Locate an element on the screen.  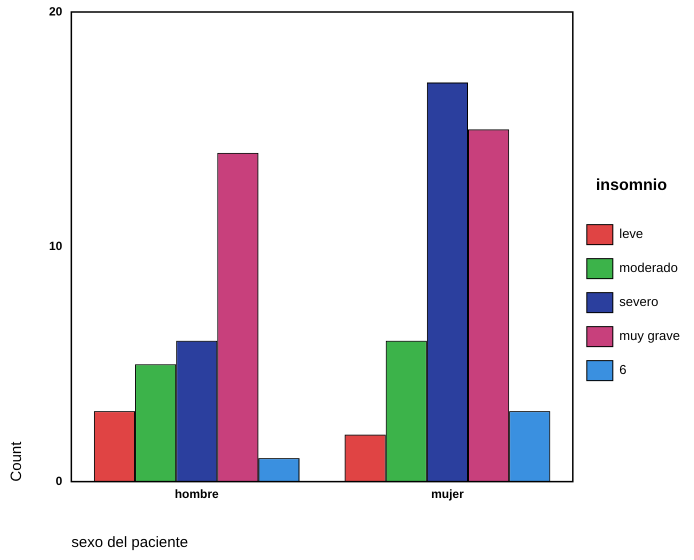
y-tick-label: 10 is located at coordinates (55, 246).